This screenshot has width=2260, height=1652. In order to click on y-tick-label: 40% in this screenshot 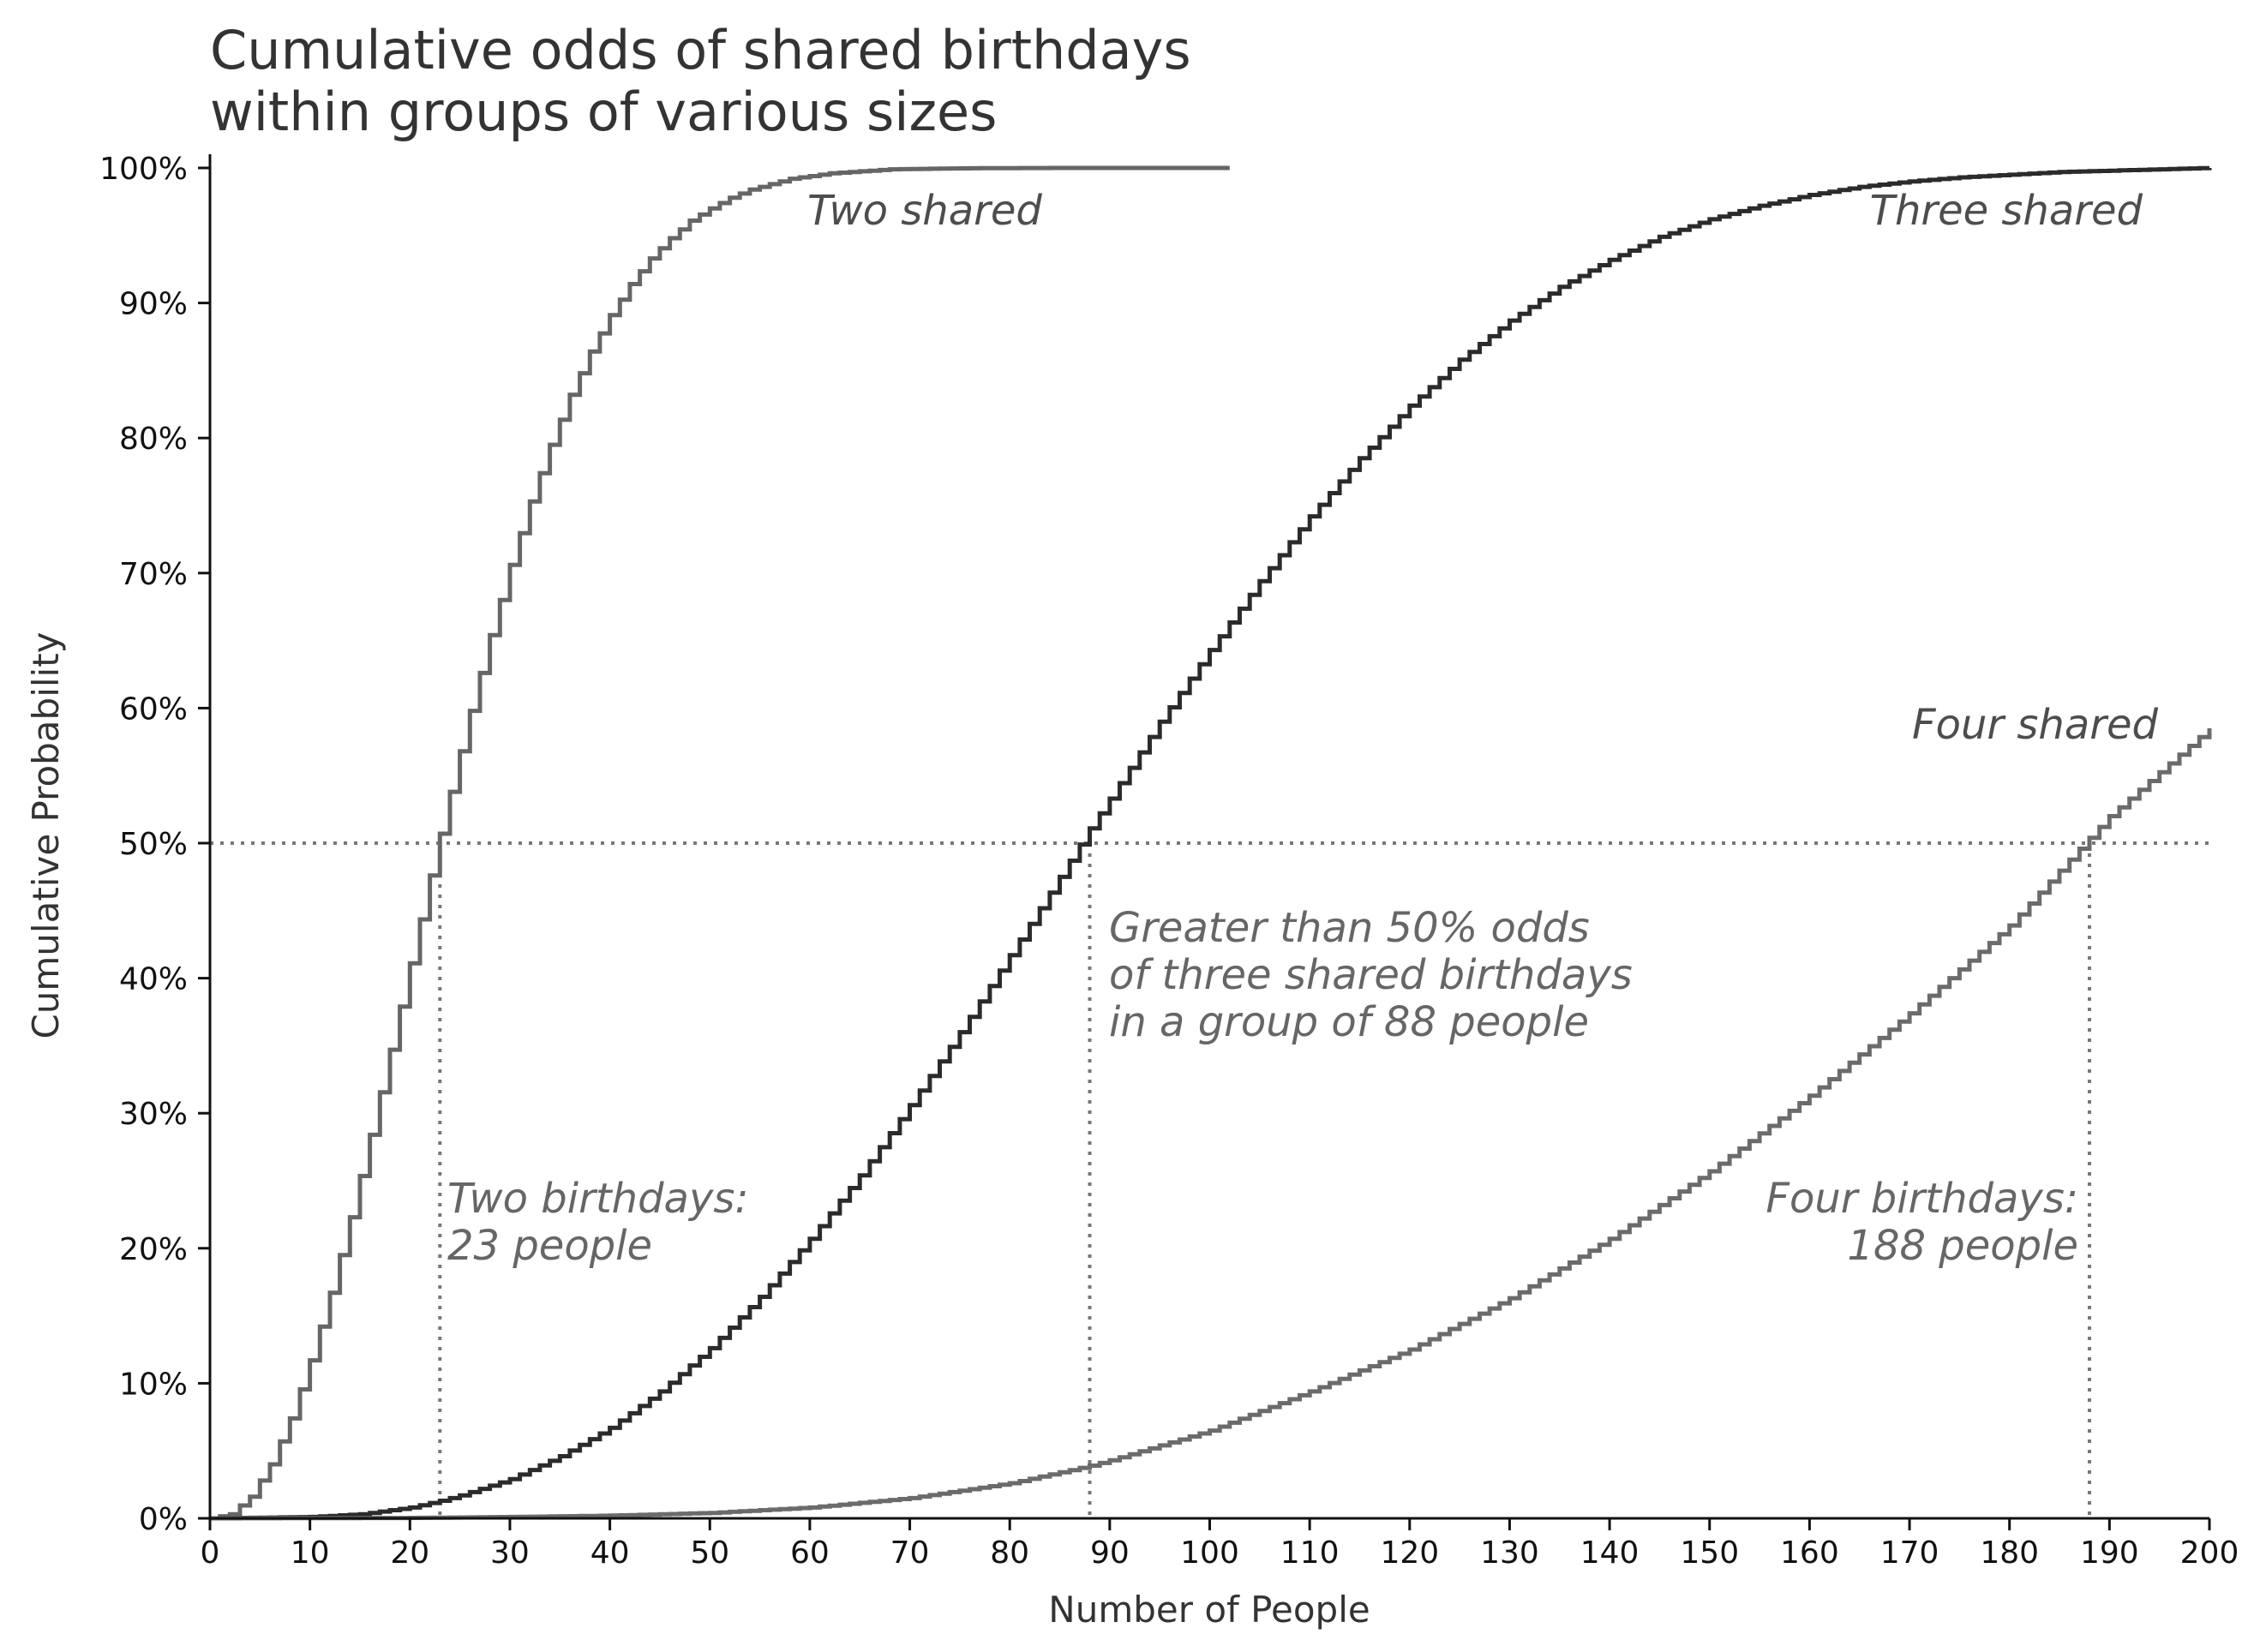, I will do `click(153, 979)`.